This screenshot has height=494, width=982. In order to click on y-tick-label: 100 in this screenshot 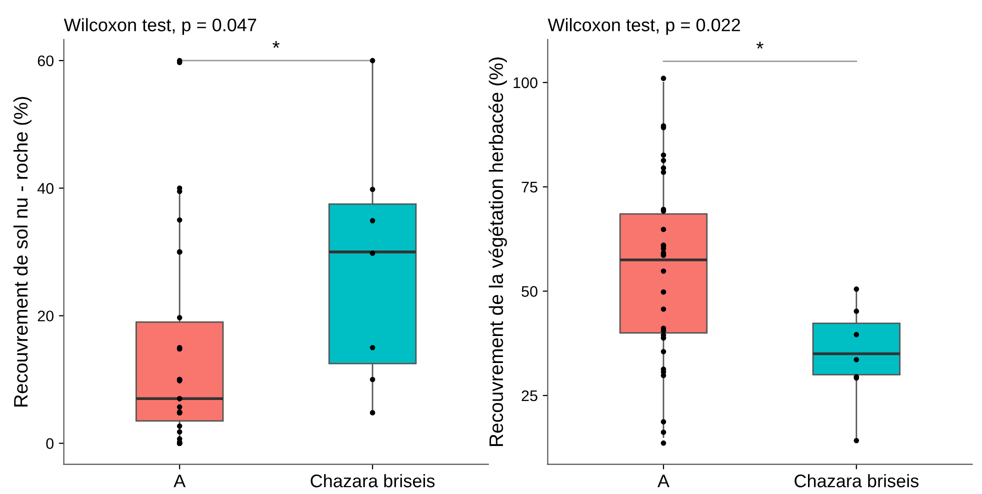, I will do `click(526, 82)`.